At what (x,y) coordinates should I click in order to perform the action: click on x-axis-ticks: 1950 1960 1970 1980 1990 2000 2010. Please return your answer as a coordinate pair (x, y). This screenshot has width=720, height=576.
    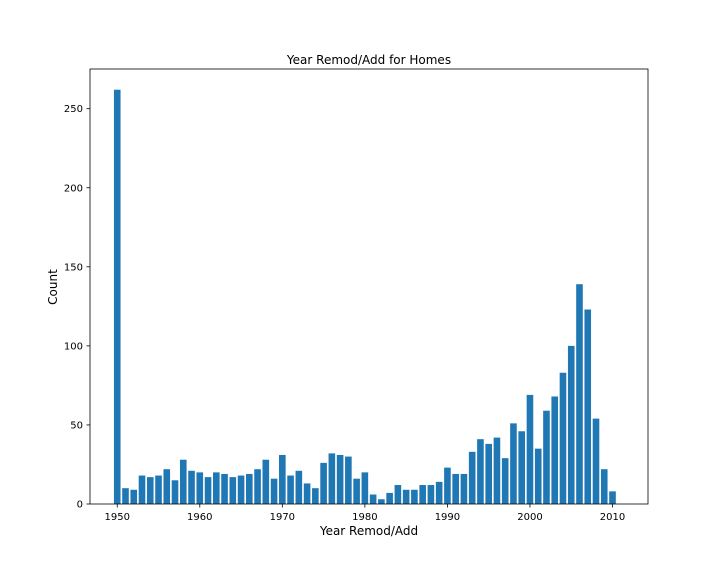
    Looking at the image, I should click on (365, 513).